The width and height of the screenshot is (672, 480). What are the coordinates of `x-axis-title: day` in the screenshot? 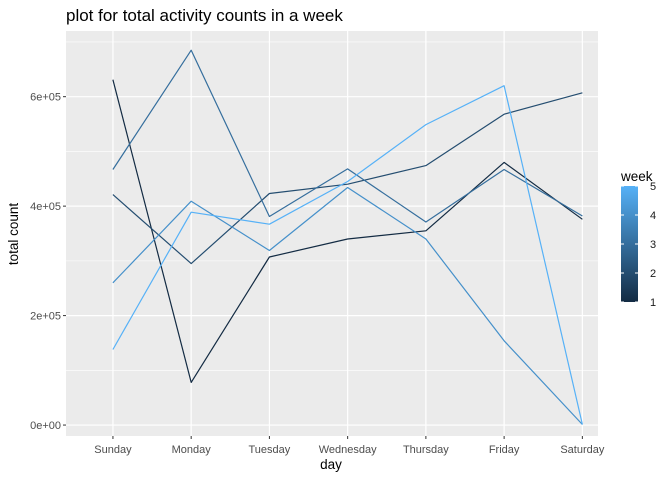 It's located at (331, 464).